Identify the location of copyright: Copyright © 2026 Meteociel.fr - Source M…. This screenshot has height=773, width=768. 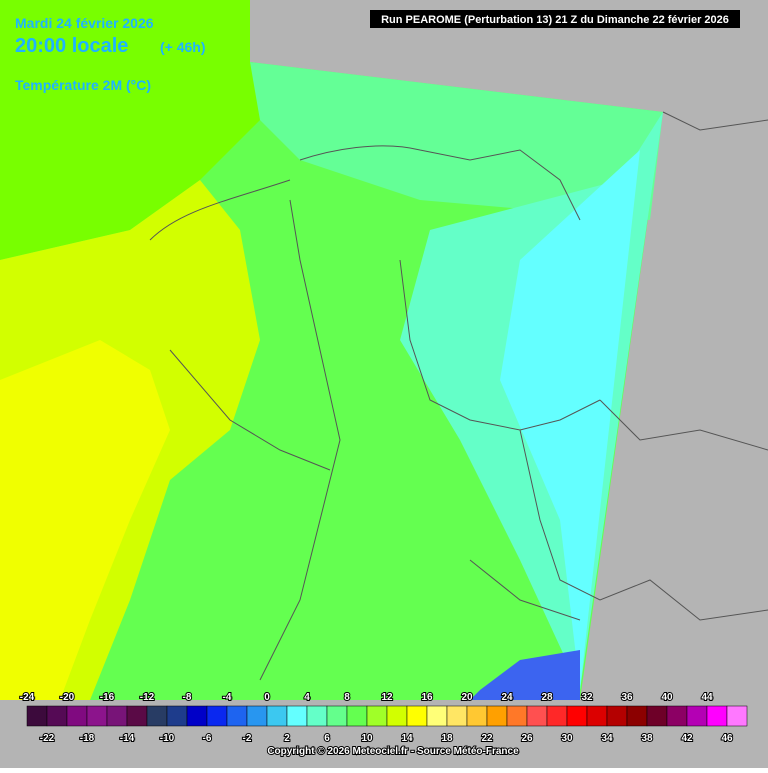
(393, 751).